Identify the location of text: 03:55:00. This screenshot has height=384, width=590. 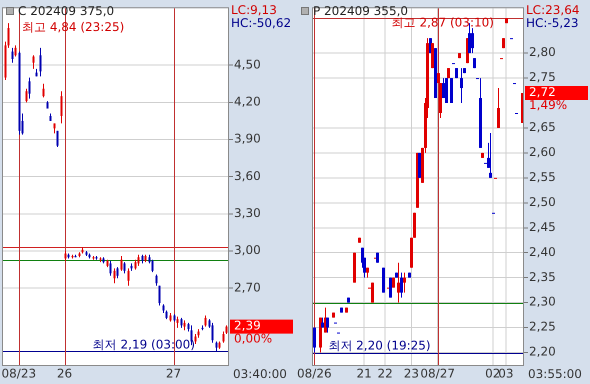
(555, 374).